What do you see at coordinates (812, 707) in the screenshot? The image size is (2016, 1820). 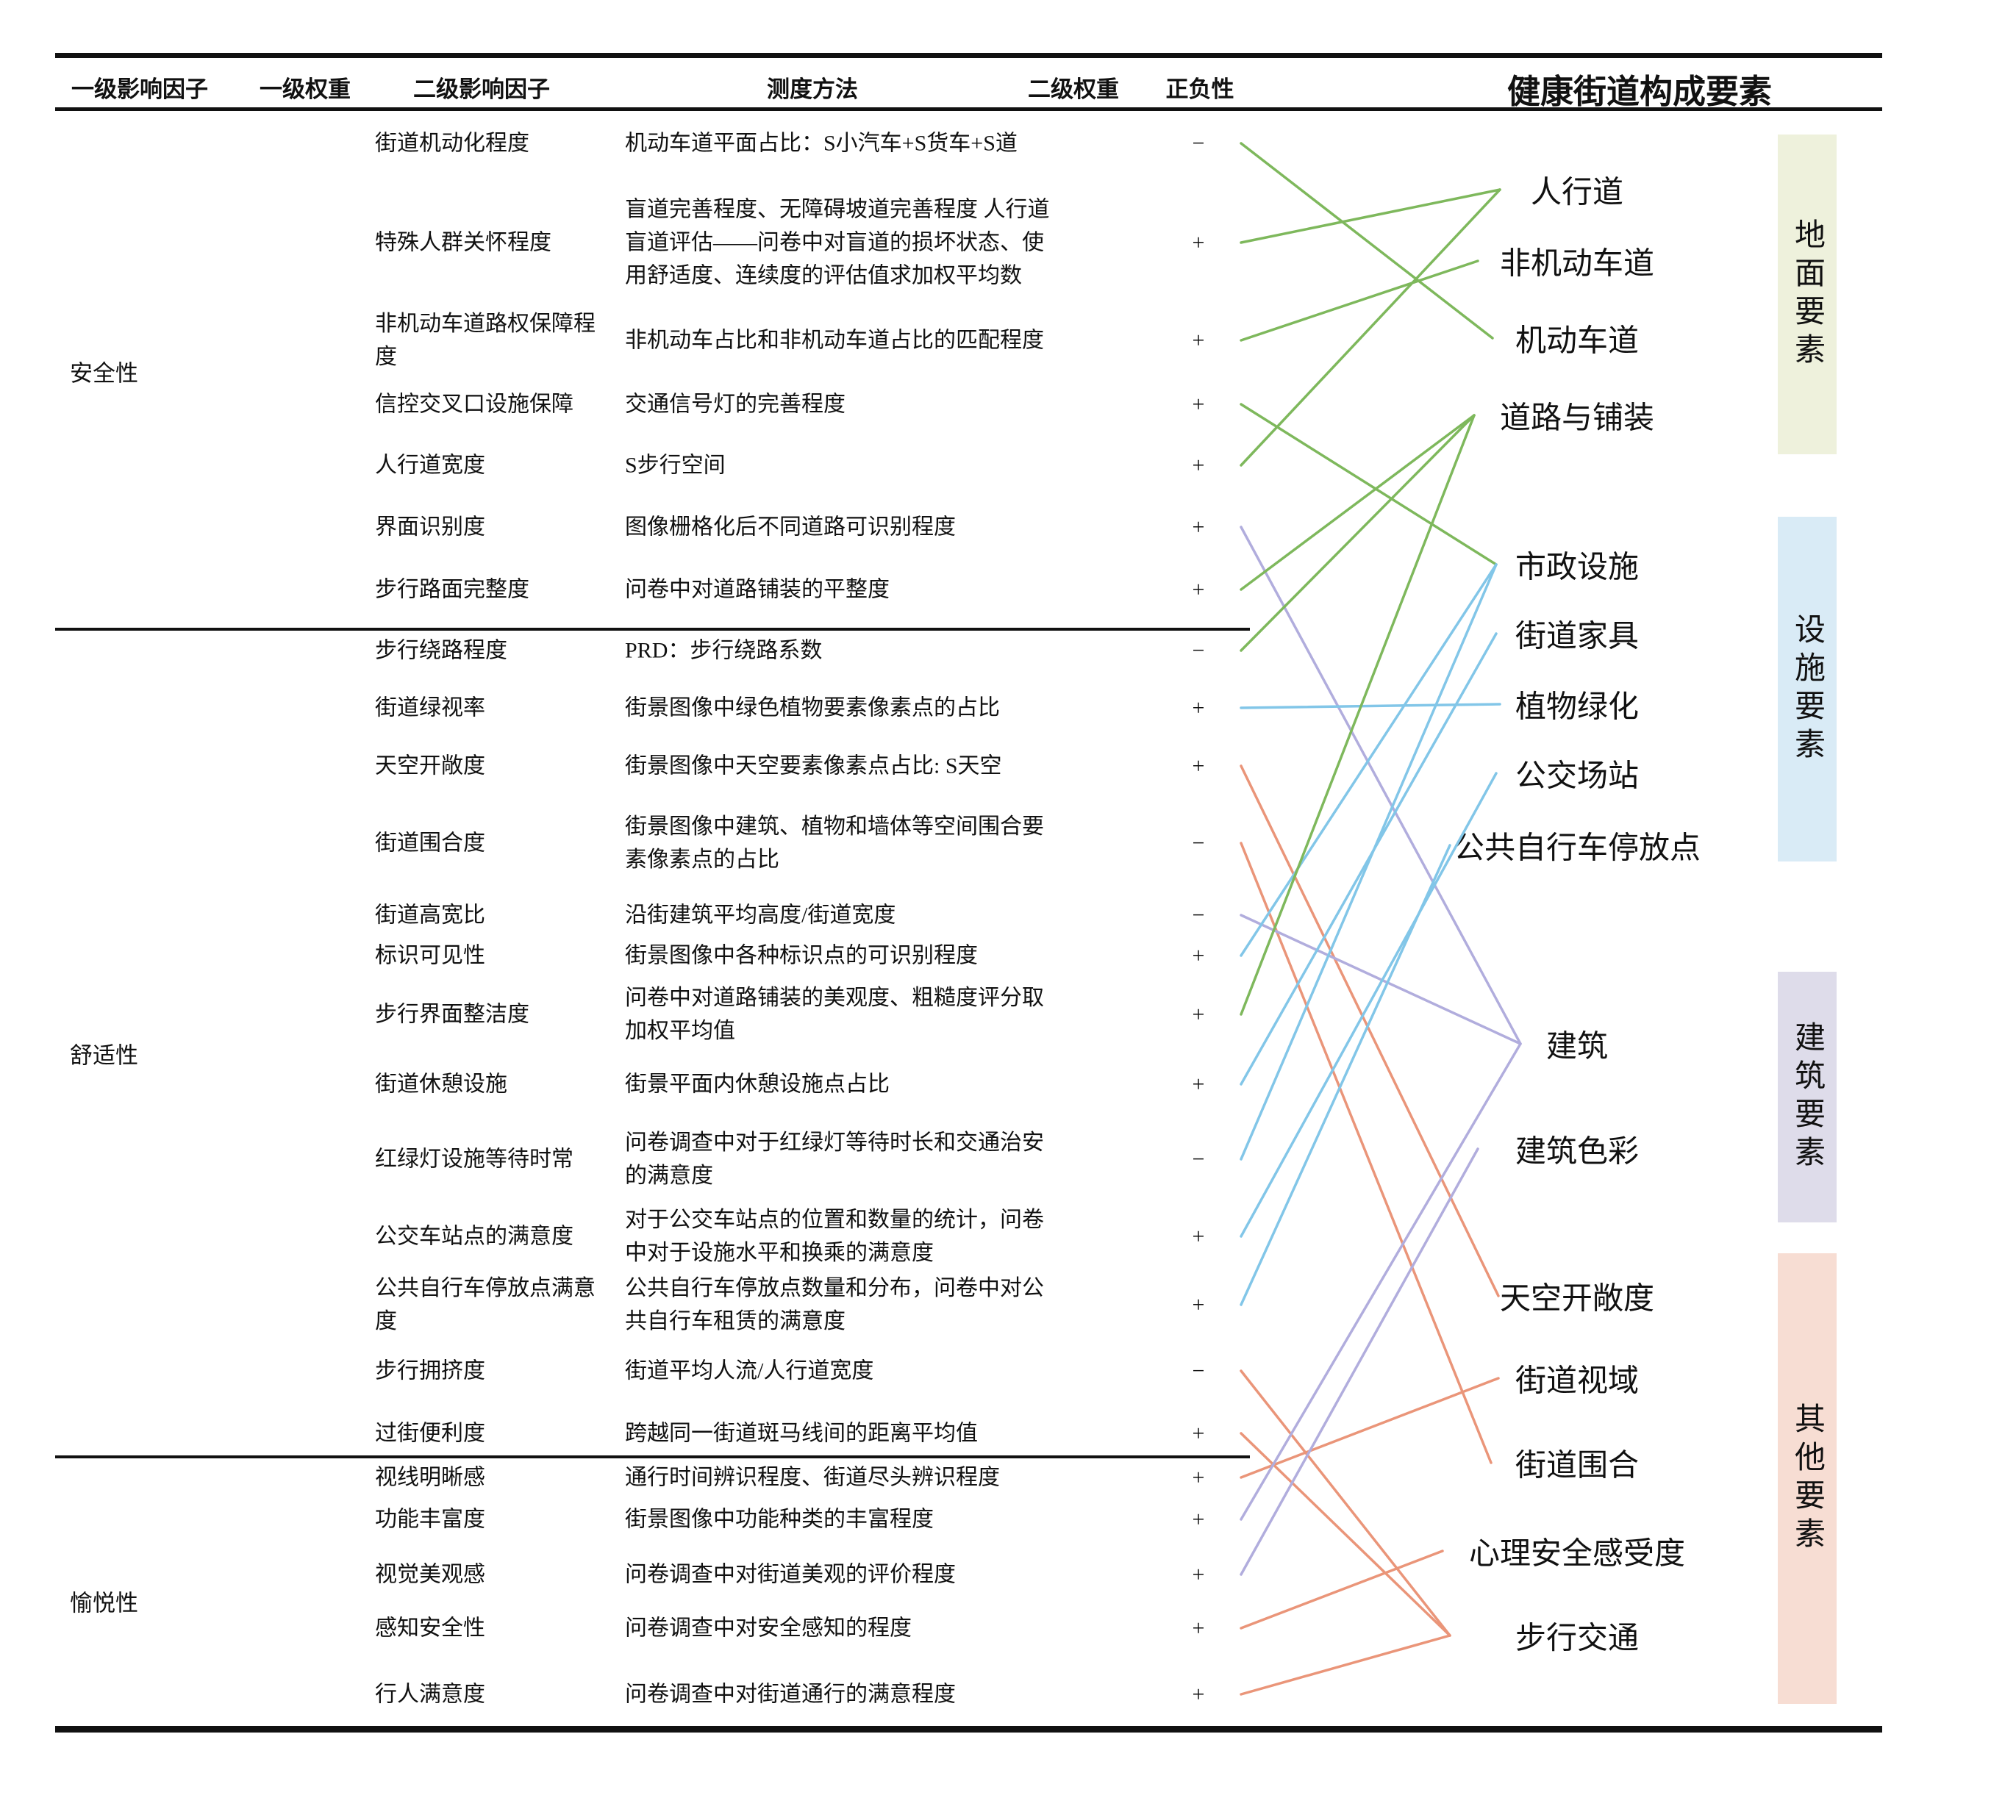 I see `measurement-method-text: 街景图像中绿色植物要素像素点的占比` at bounding box center [812, 707].